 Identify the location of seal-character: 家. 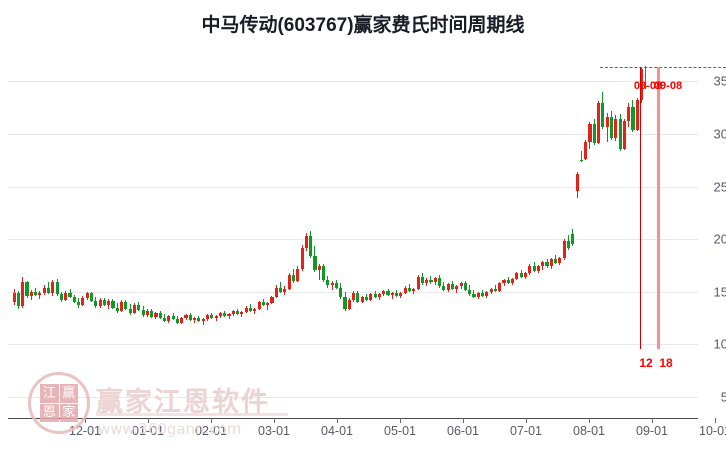
(68, 412).